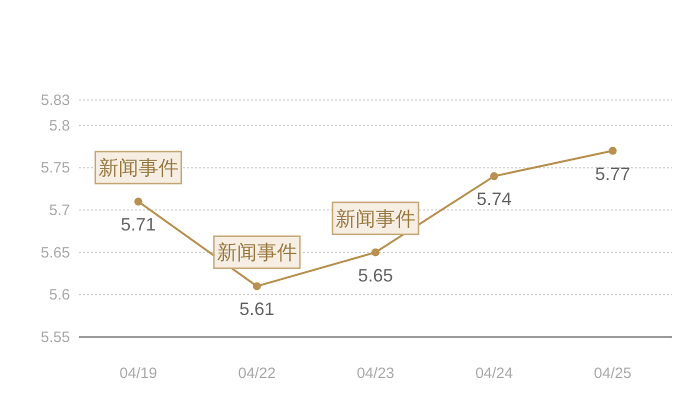 The image size is (700, 400). What do you see at coordinates (494, 199) in the screenshot?
I see `data-label: 5.74` at bounding box center [494, 199].